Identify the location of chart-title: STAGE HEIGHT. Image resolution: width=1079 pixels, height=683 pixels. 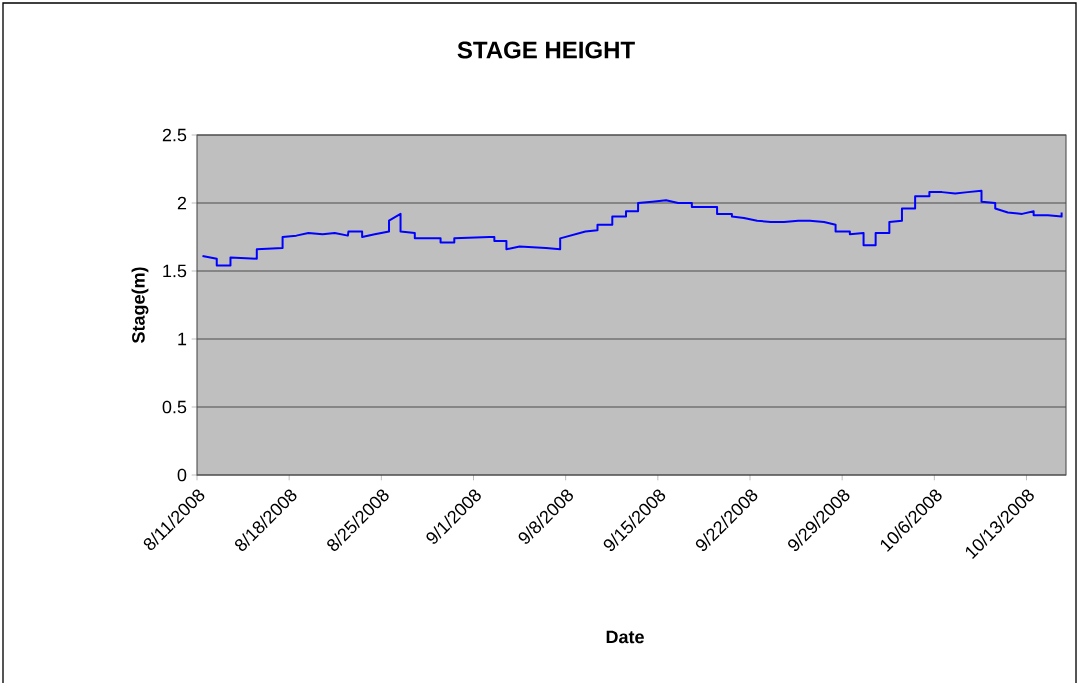
(546, 50).